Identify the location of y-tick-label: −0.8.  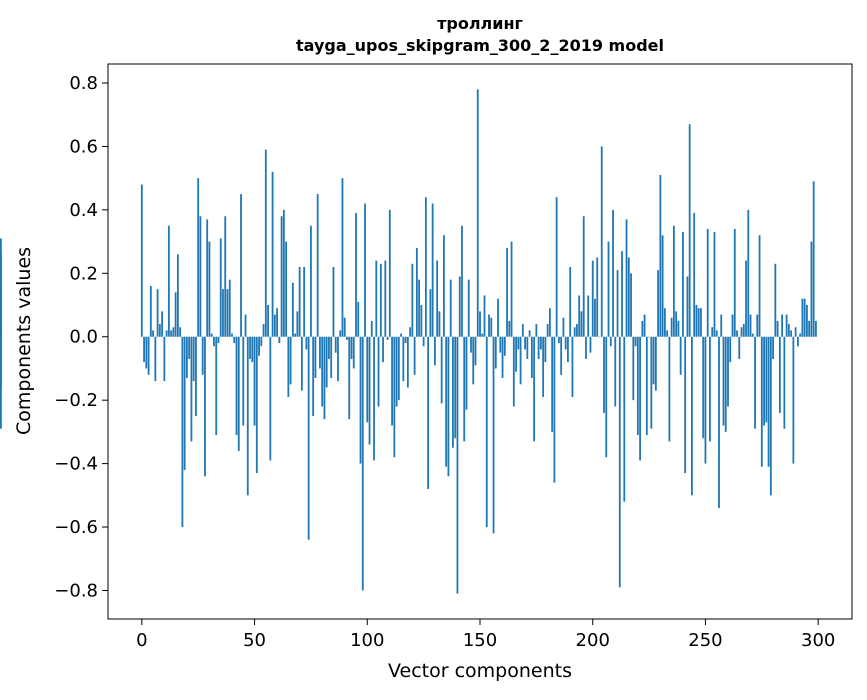
(76, 590).